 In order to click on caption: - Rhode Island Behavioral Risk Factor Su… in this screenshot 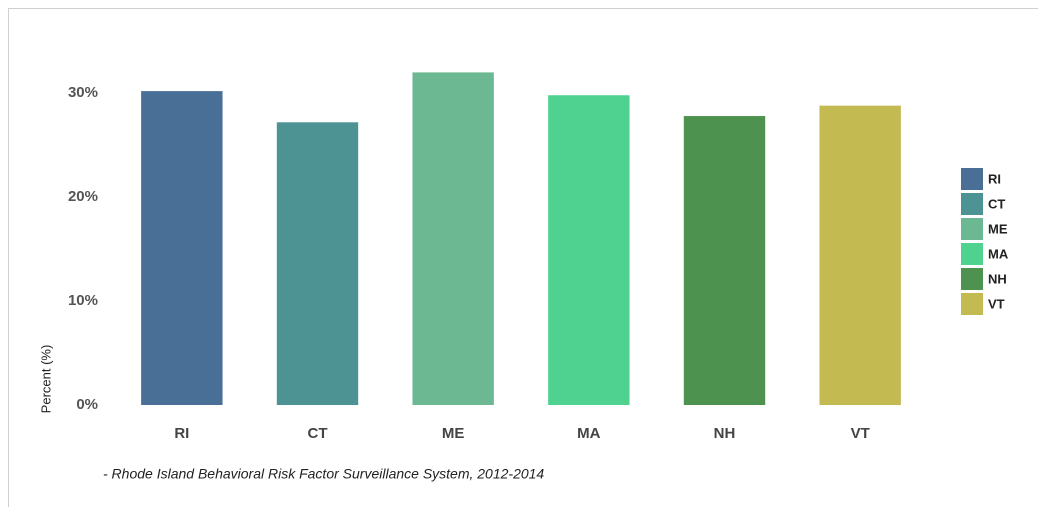, I will do `click(323, 474)`.